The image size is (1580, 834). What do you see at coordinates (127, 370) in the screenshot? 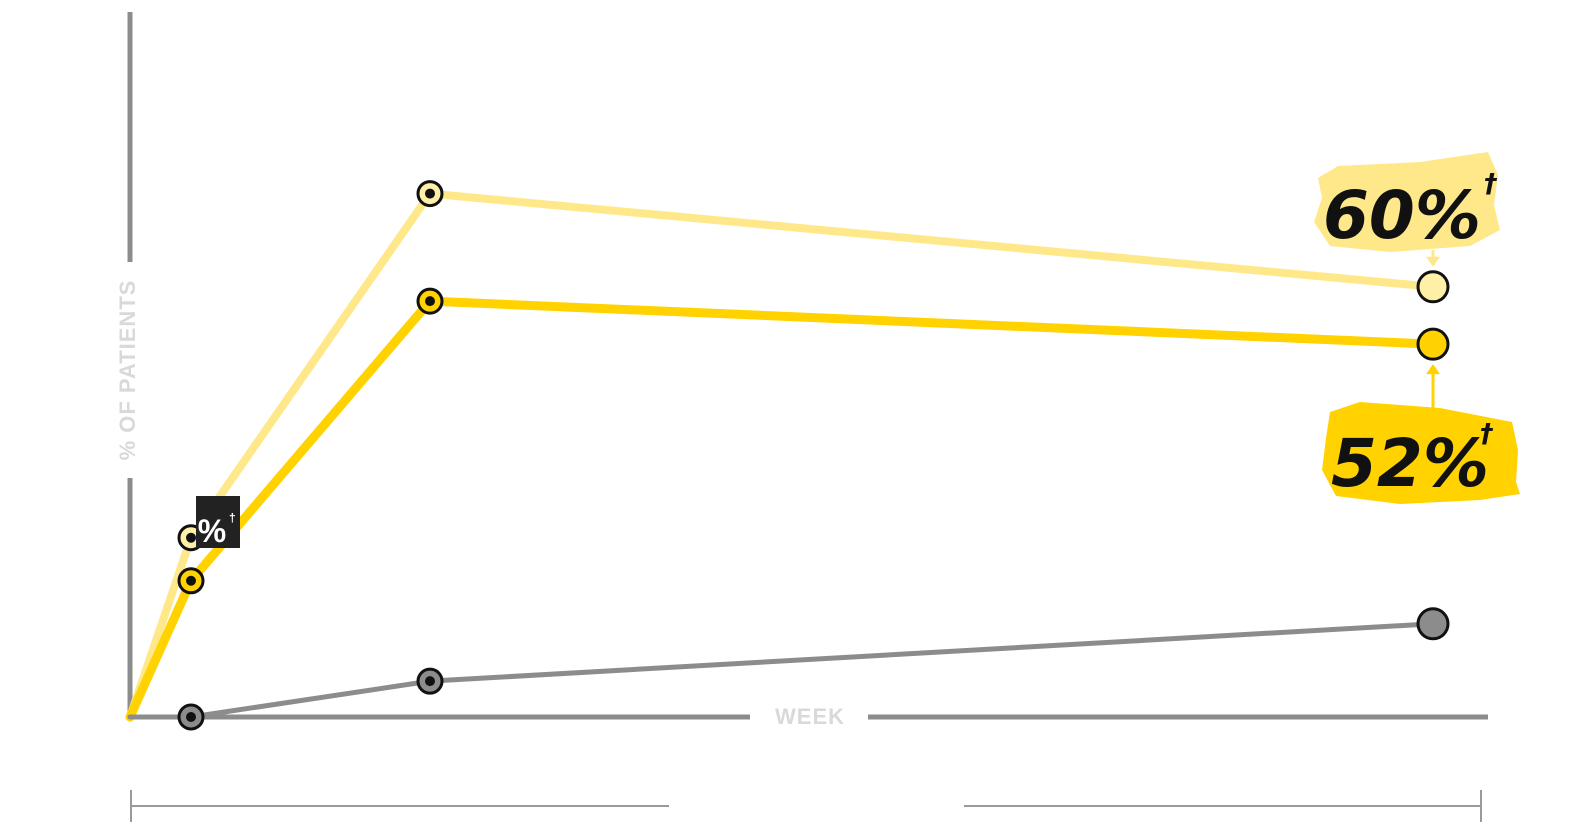
I see `y-axis-label: % OF PATIENTS` at bounding box center [127, 370].